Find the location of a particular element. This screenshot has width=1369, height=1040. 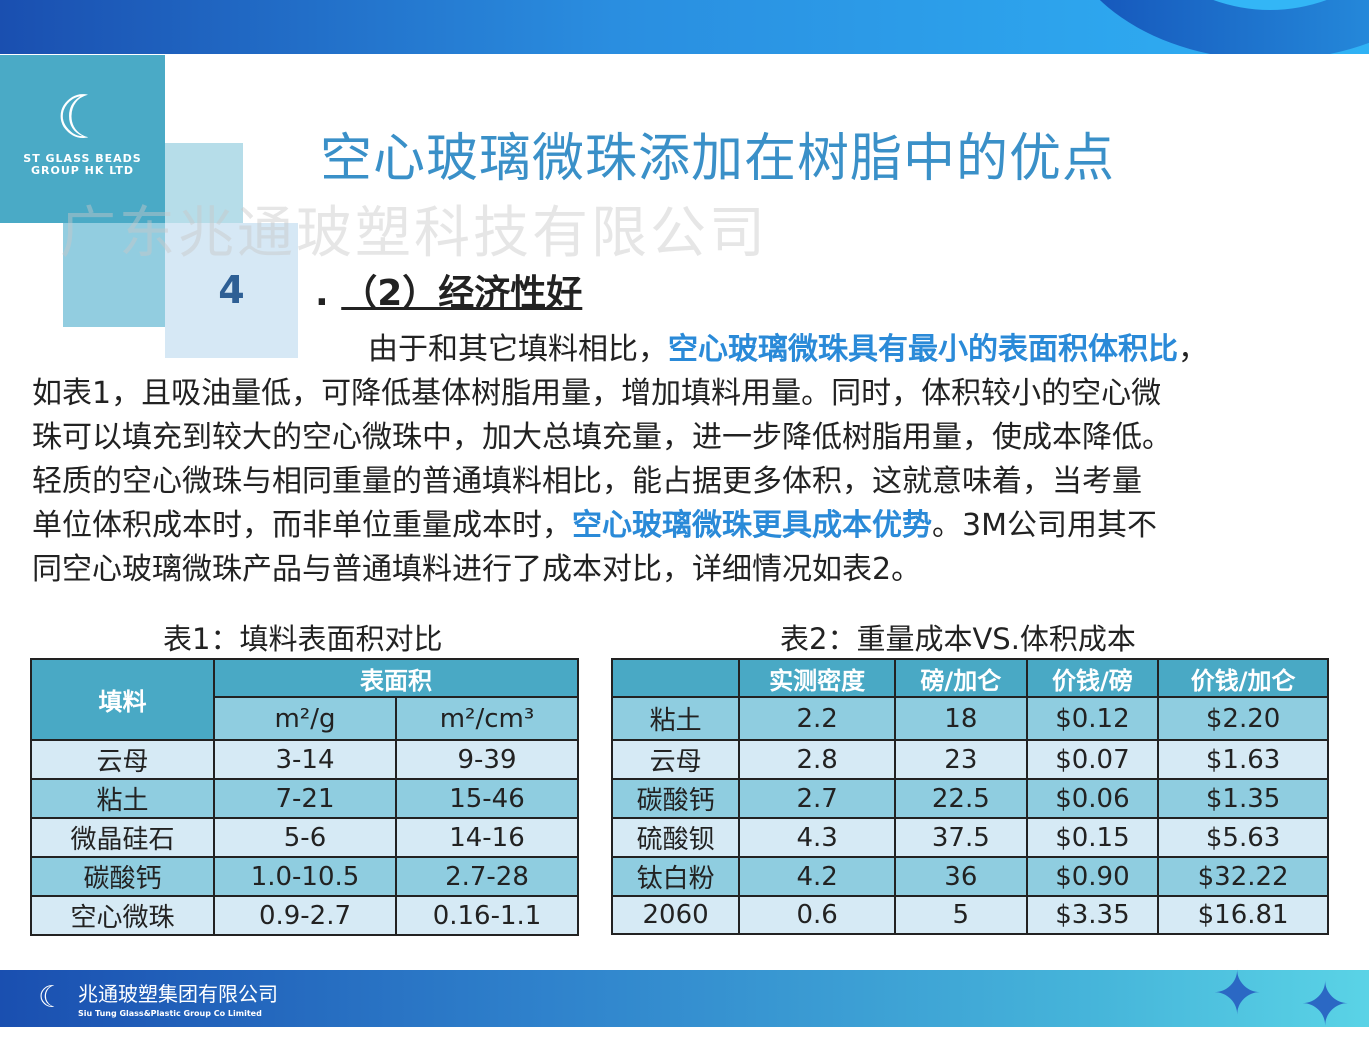

table-cell: 5-6 is located at coordinates (305, 837).